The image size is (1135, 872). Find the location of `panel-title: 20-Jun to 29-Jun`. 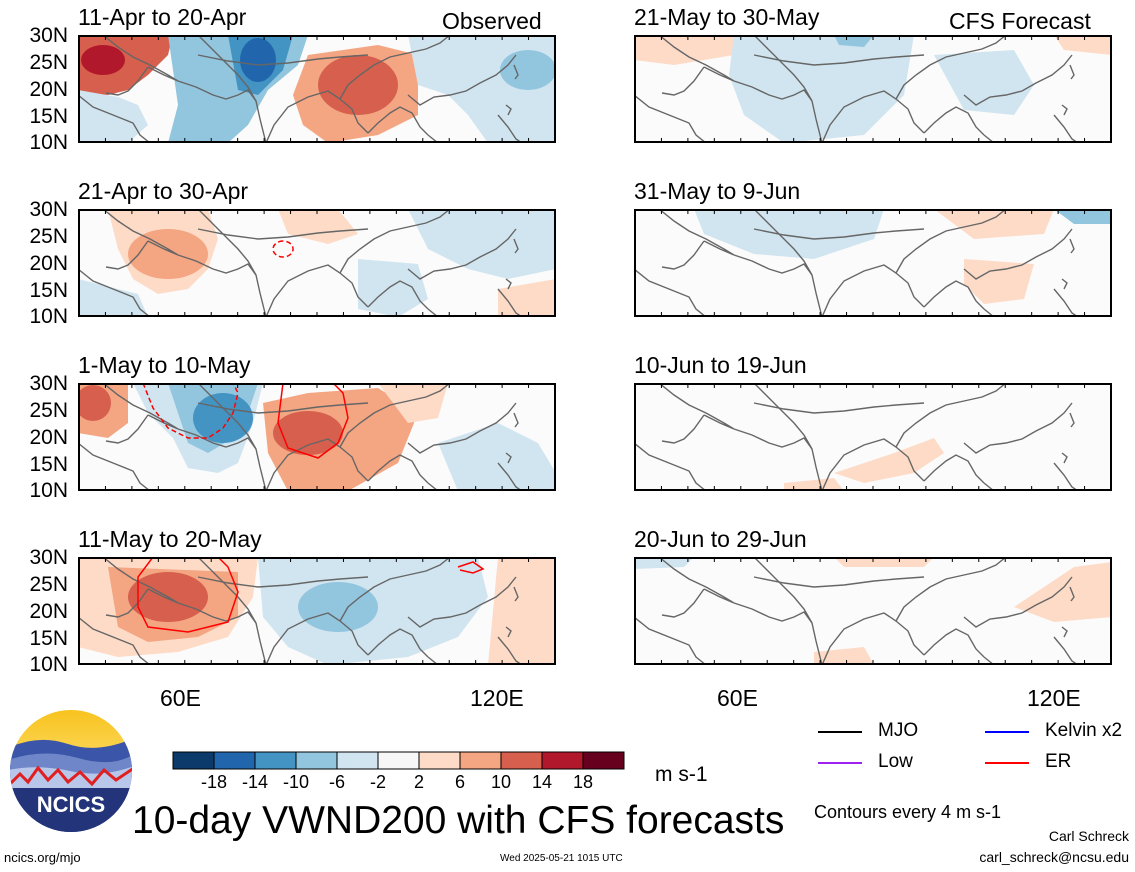

panel-title: 20-Jun to 29-Jun is located at coordinates (720, 539).